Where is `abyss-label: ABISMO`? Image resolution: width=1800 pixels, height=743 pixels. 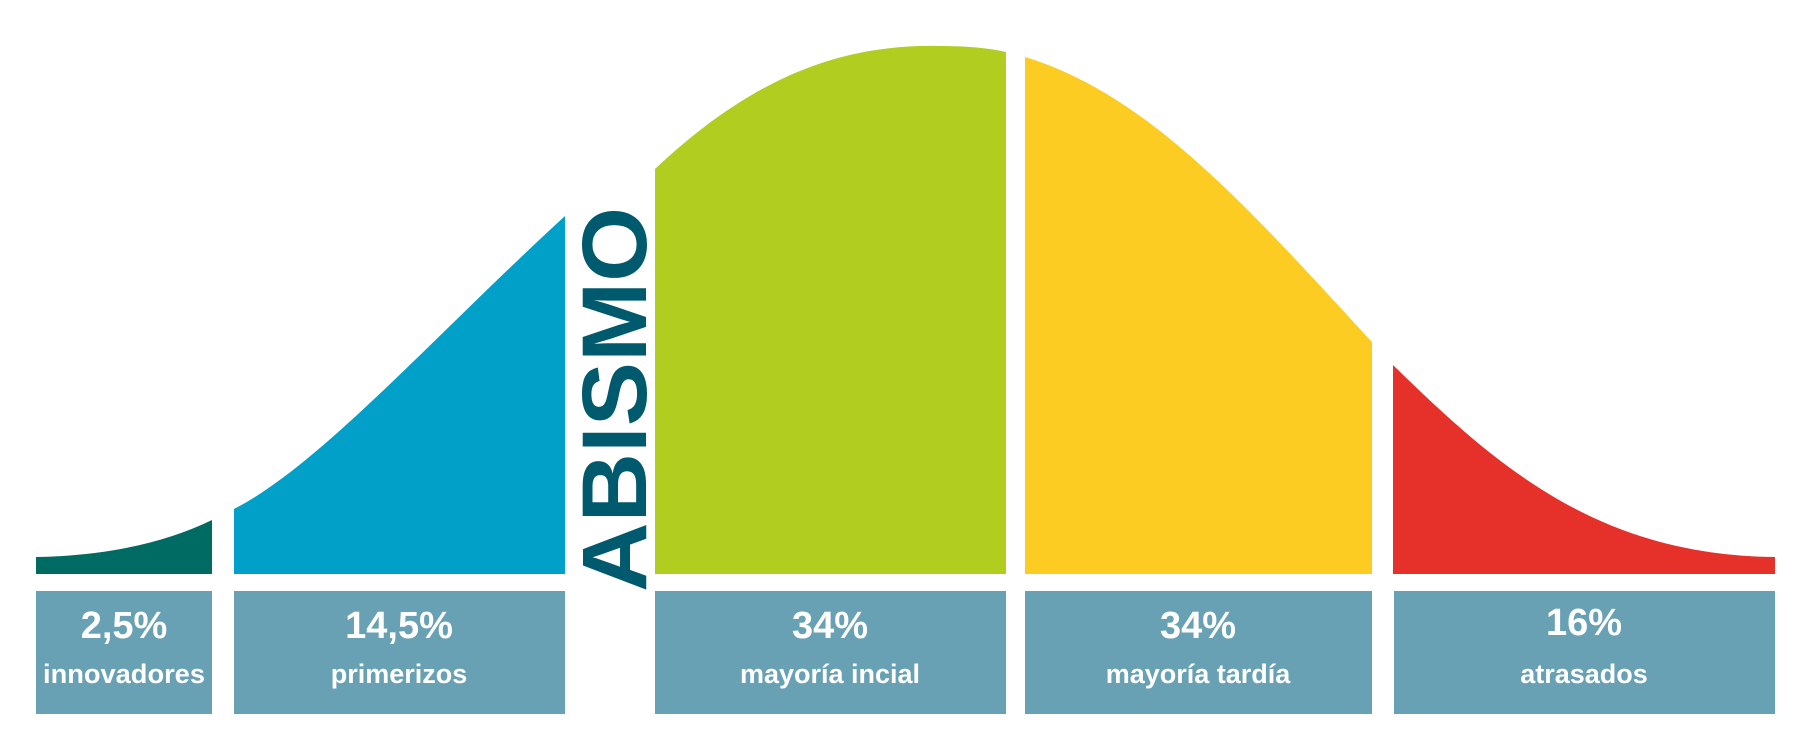 abyss-label: ABISMO is located at coordinates (615, 399).